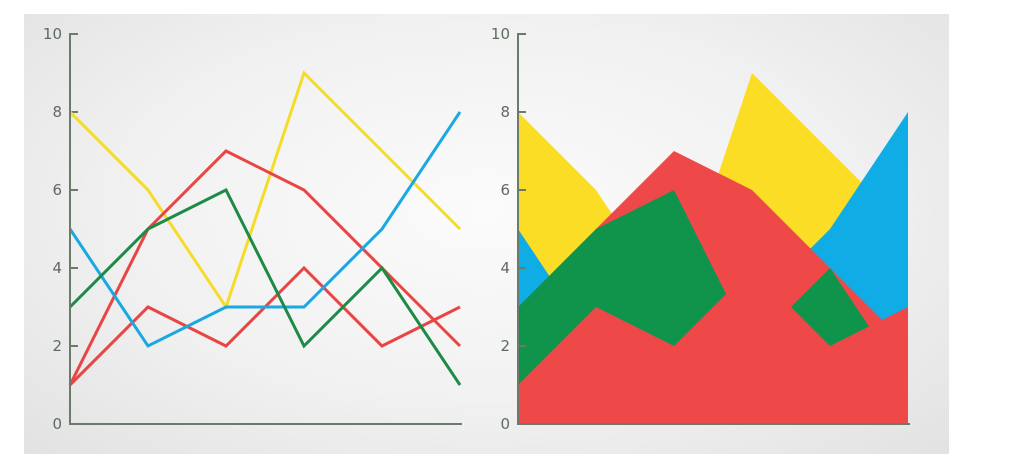 The width and height of the screenshot is (1012, 461). What do you see at coordinates (57, 112) in the screenshot?
I see `left-y-tick-label-8: 8` at bounding box center [57, 112].